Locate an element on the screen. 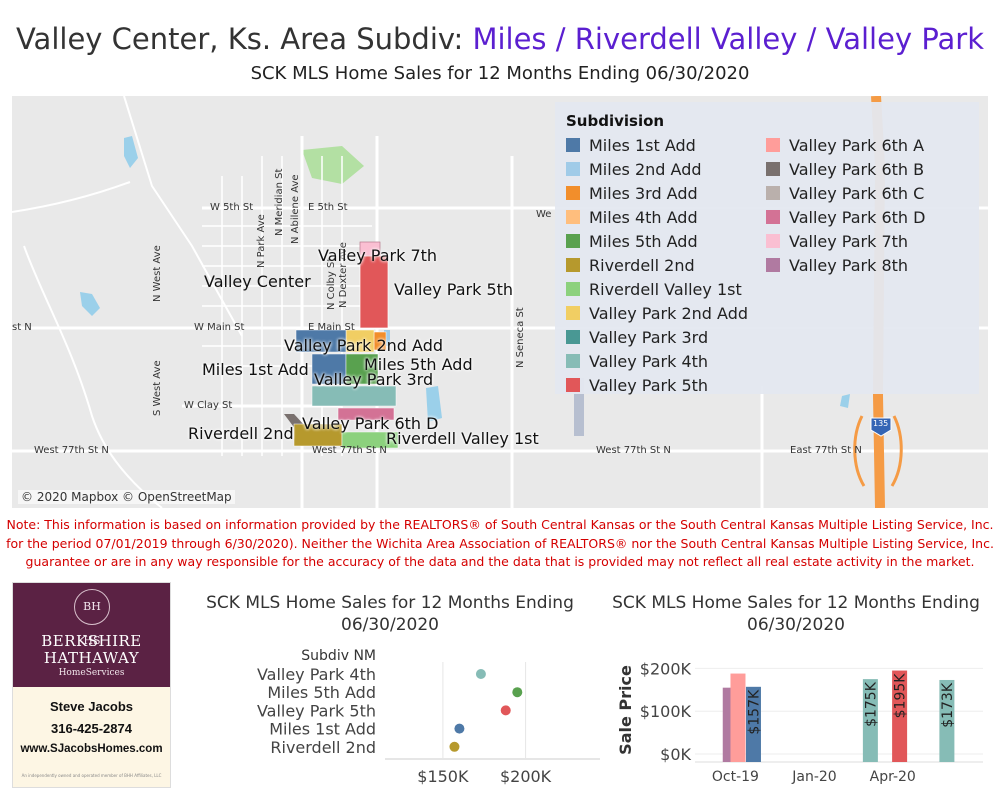 The height and width of the screenshot is (800, 1000). subdivision-label: Riverdell 2nd is located at coordinates (241, 433).